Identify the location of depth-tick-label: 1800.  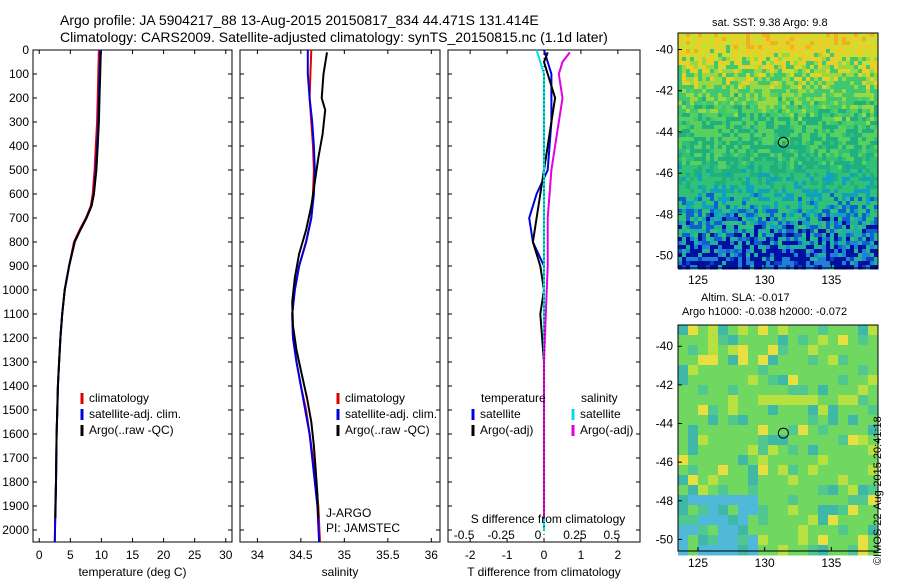
(15, 482).